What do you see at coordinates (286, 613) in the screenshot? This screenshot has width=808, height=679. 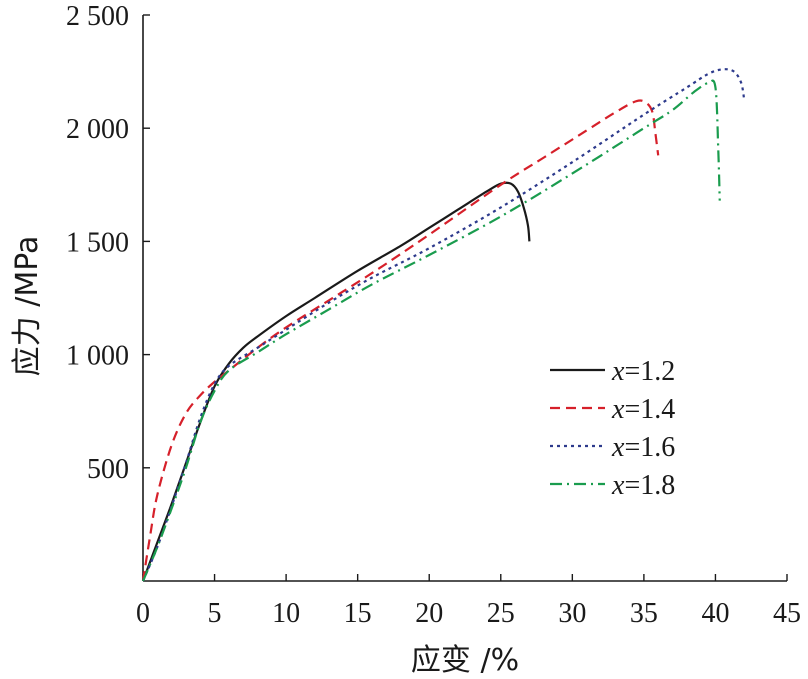 I see `x-tick-label: 10` at bounding box center [286, 613].